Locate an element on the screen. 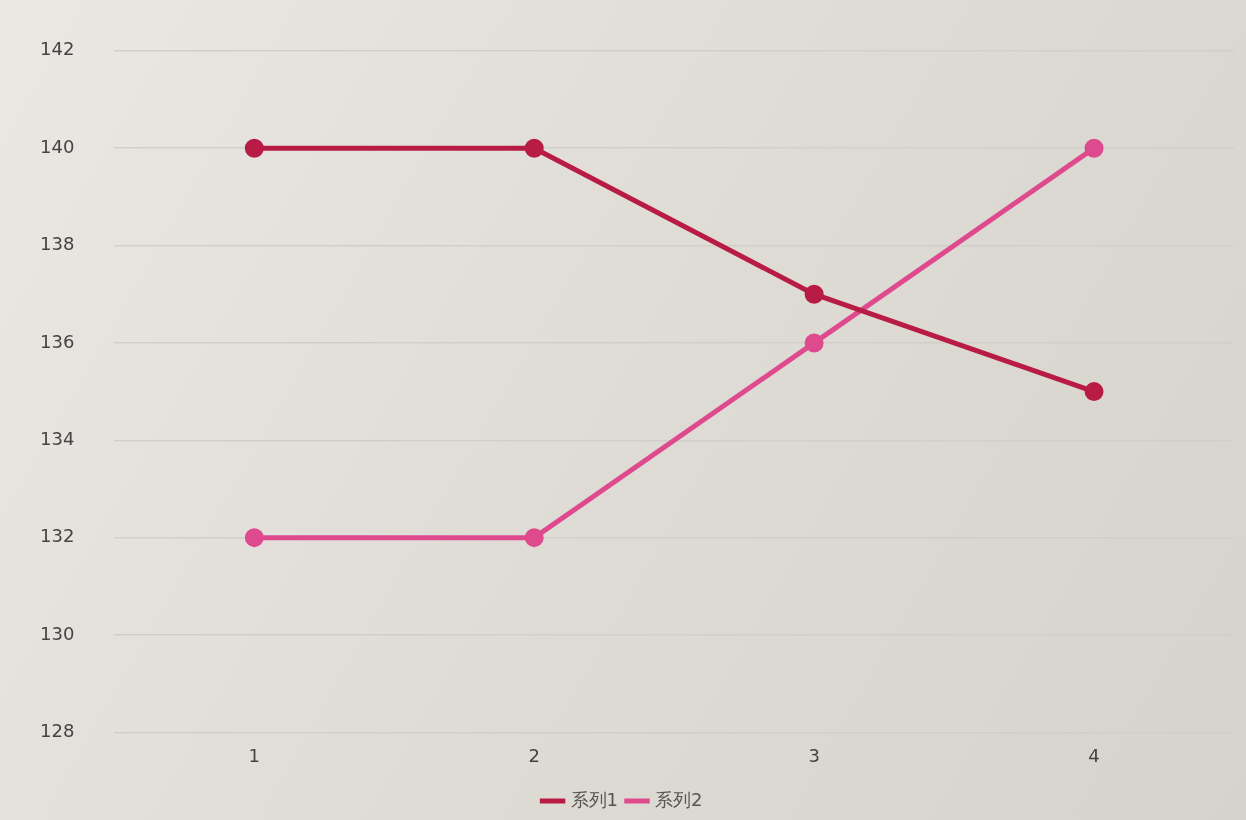 This screenshot has height=820, width=1246. legend-label: 系列1 is located at coordinates (594, 799).